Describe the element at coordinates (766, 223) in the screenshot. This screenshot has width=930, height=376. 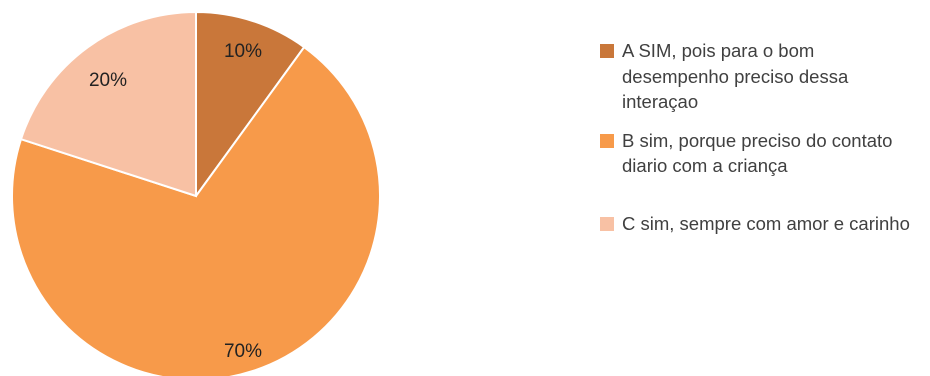
I see `legend-label-c: C sim, sempre com amor e carinho` at that location.